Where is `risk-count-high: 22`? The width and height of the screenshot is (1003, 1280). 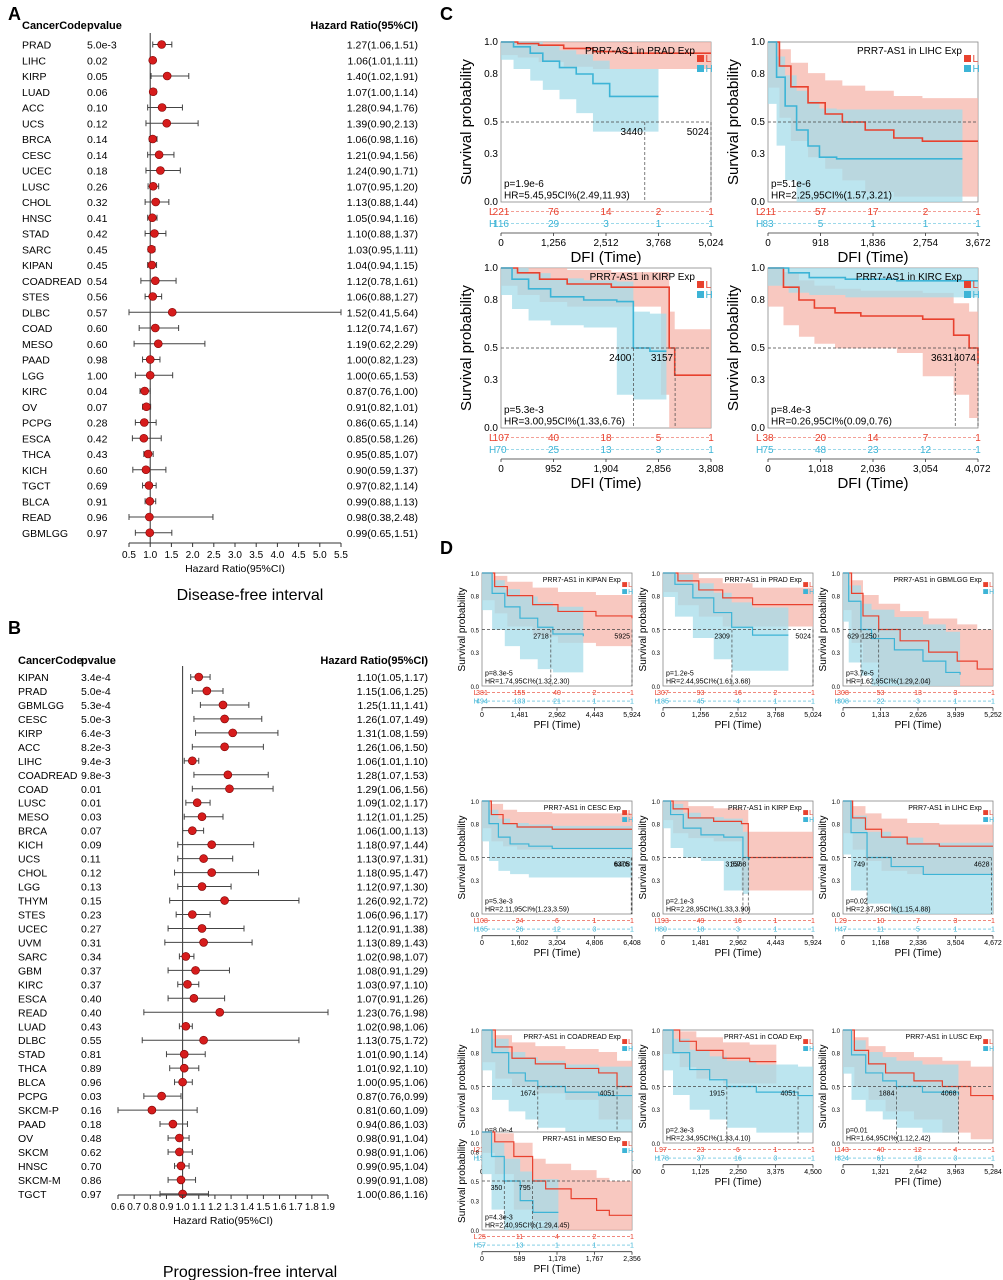 risk-count-high: 22 is located at coordinates (881, 702).